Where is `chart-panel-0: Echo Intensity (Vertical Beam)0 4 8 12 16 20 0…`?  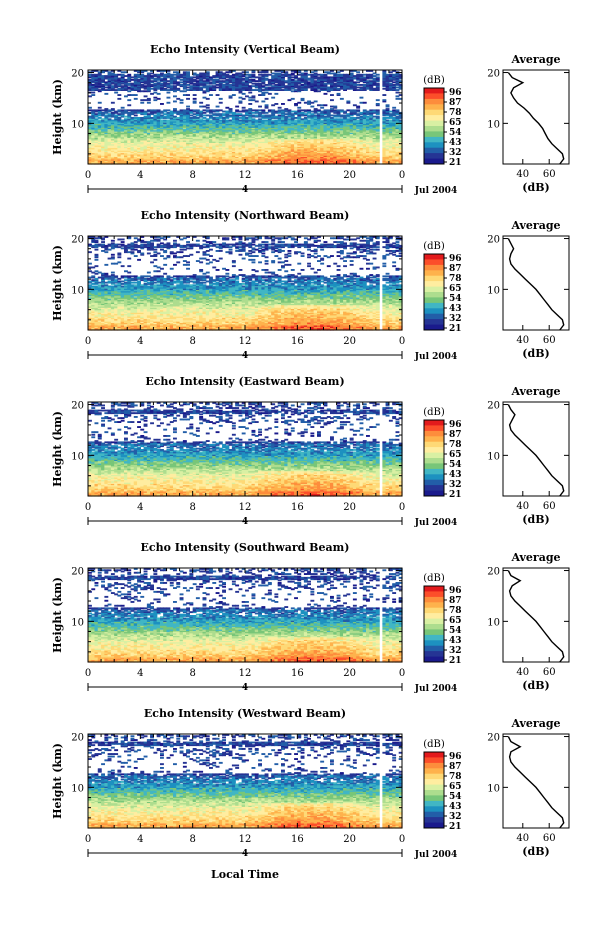 chart-panel-0: Echo Intensity (Vertical Beam)0 4 8 12 16 20 0… is located at coordinates (310, 119).